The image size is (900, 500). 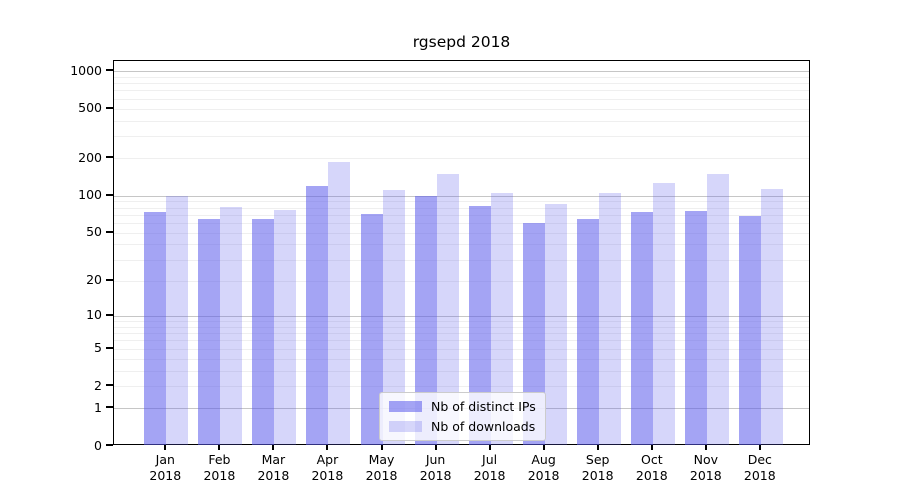 I want to click on y-tick-label: 50, so click(x=94, y=232).